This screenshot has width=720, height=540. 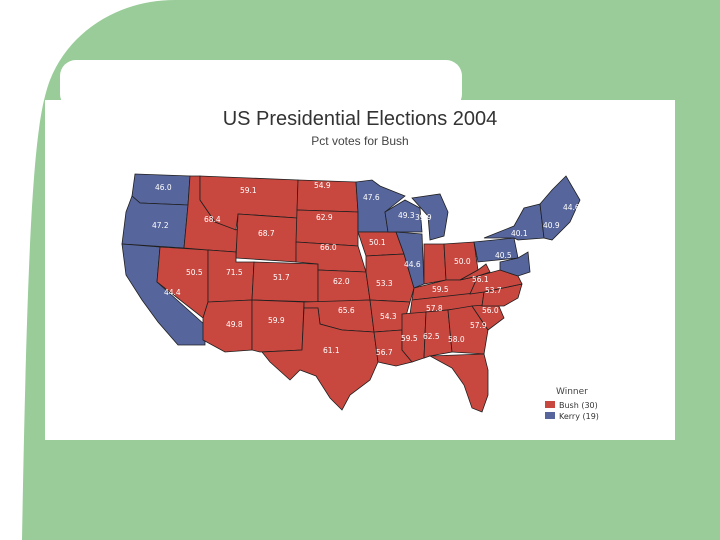 What do you see at coordinates (360, 119) in the screenshot?
I see `map-title: US Presidential Elections 2004` at bounding box center [360, 119].